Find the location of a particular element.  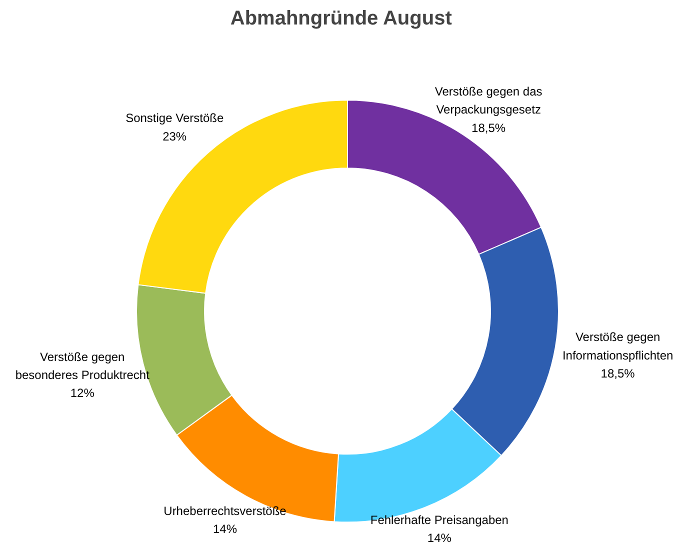

chart-title: Abmahngründe August is located at coordinates (341, 19).